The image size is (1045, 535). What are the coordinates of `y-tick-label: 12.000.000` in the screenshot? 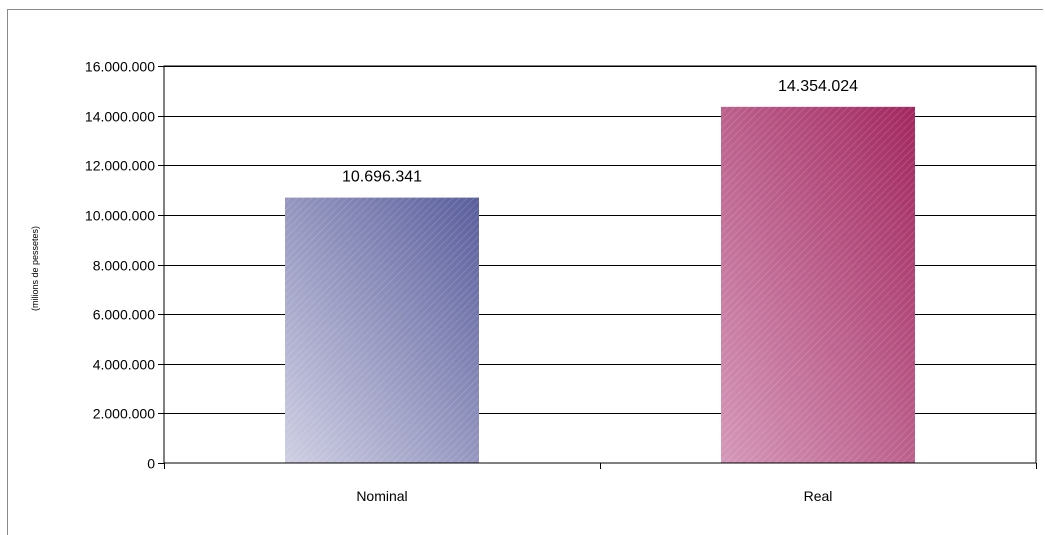 It's located at (120, 166).